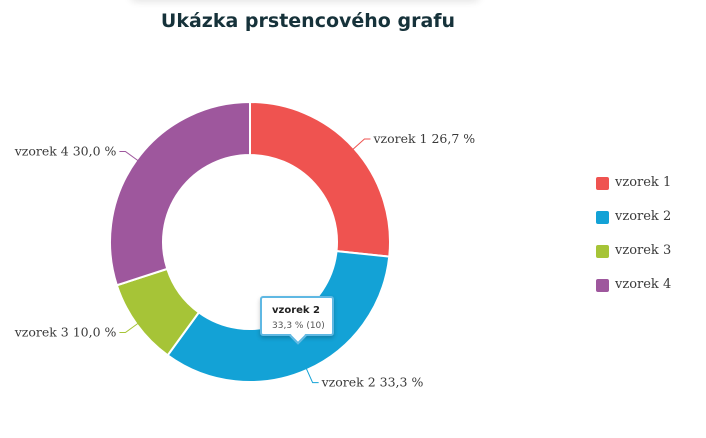  Describe the element at coordinates (633, 192) in the screenshot. I see `legend-item-vzorek-1: vzorek 1` at that location.